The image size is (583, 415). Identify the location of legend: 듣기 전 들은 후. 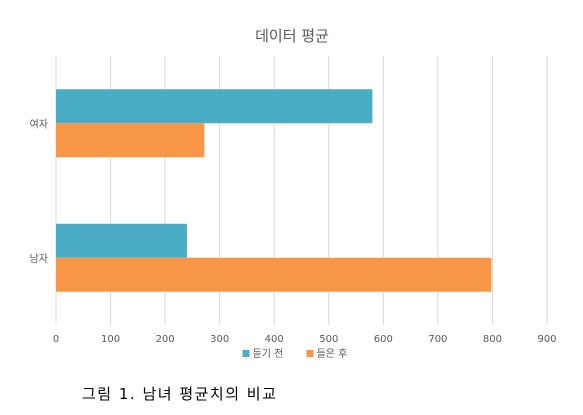
(295, 354).